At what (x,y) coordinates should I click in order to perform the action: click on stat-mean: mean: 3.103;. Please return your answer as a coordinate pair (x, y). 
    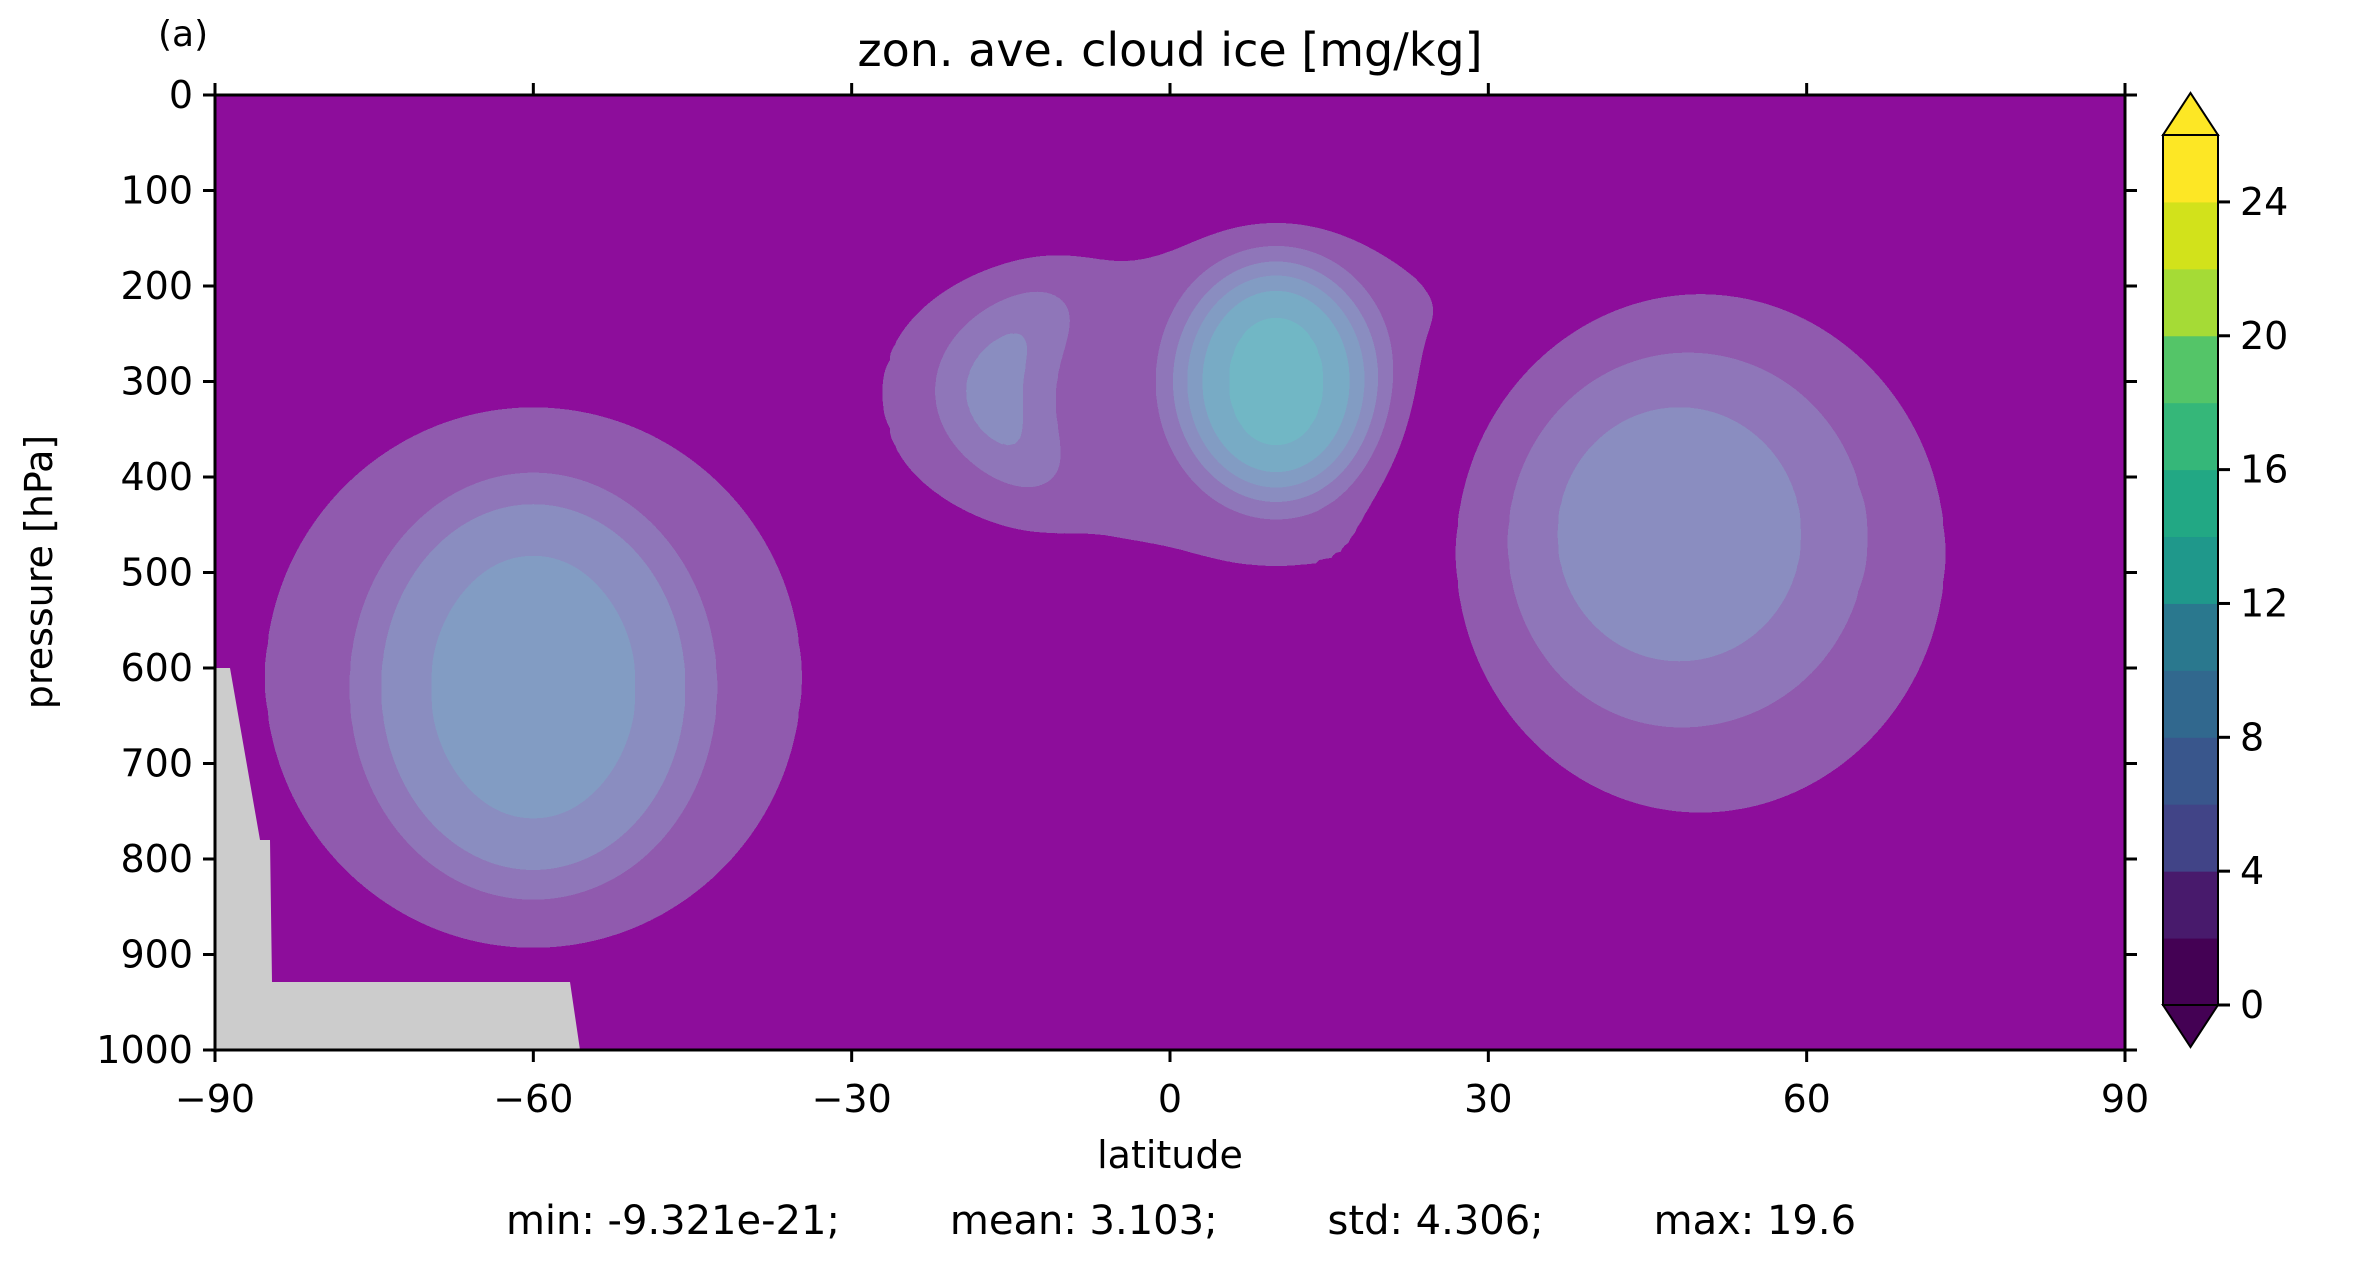
    Looking at the image, I should click on (1083, 1221).